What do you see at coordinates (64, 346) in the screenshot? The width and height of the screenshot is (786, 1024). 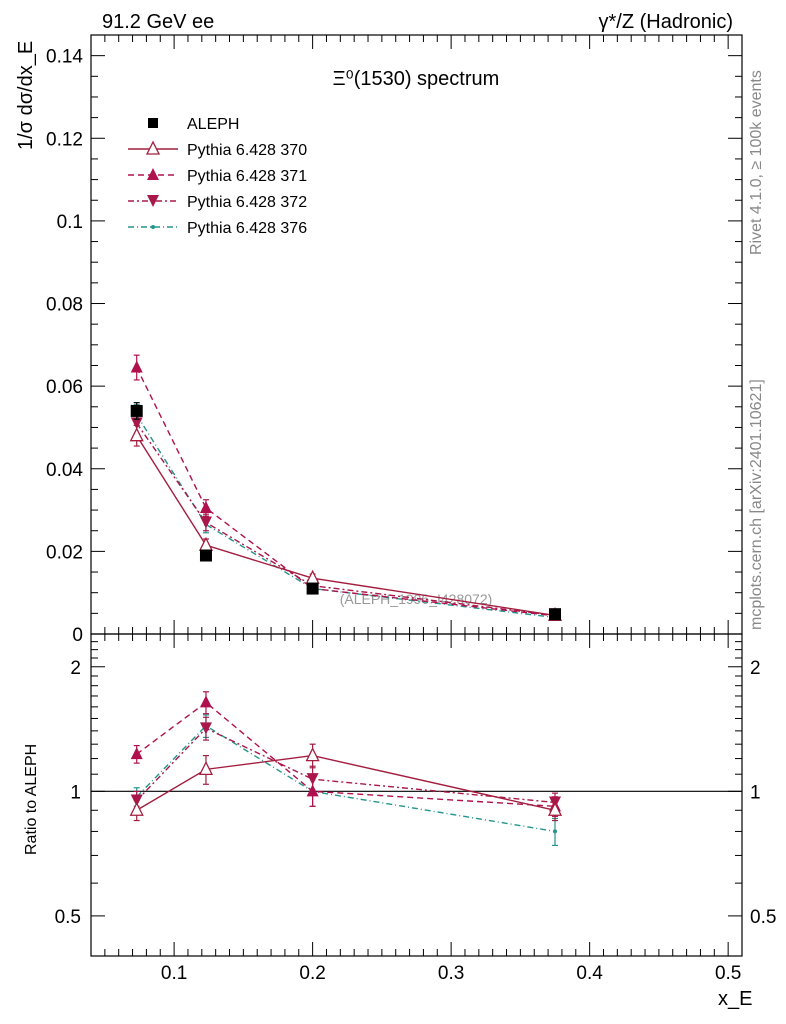 I see `main-y-tick-labels: 0 0.02 0.04 0.06 0.08 0.1 0.12 0.14` at bounding box center [64, 346].